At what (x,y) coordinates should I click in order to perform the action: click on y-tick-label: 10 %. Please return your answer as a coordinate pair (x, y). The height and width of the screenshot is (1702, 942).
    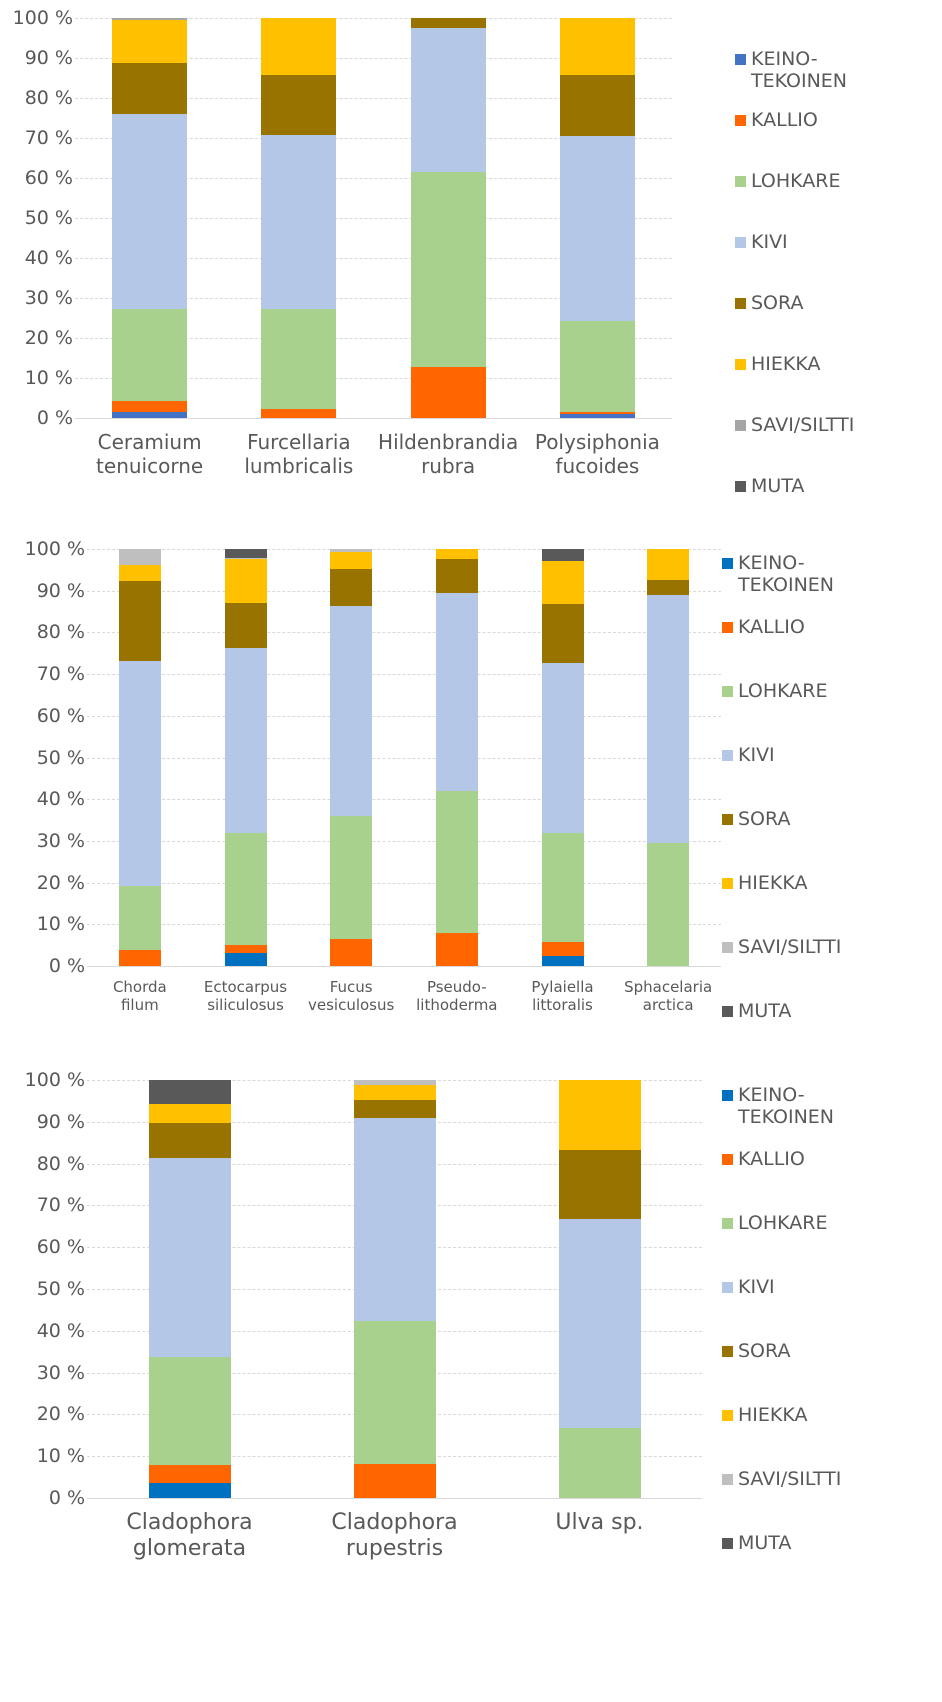
    Looking at the image, I should click on (60, 1456).